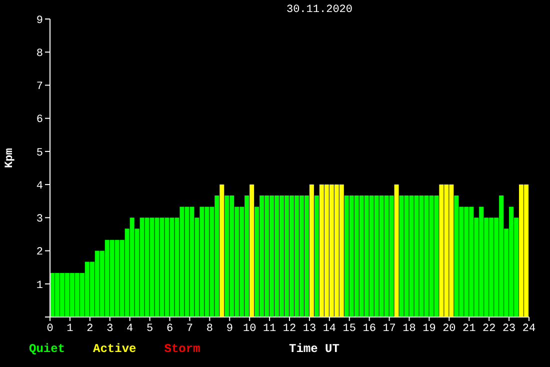  What do you see at coordinates (130, 328) in the screenshot?
I see `x-tick-label: 4` at bounding box center [130, 328].